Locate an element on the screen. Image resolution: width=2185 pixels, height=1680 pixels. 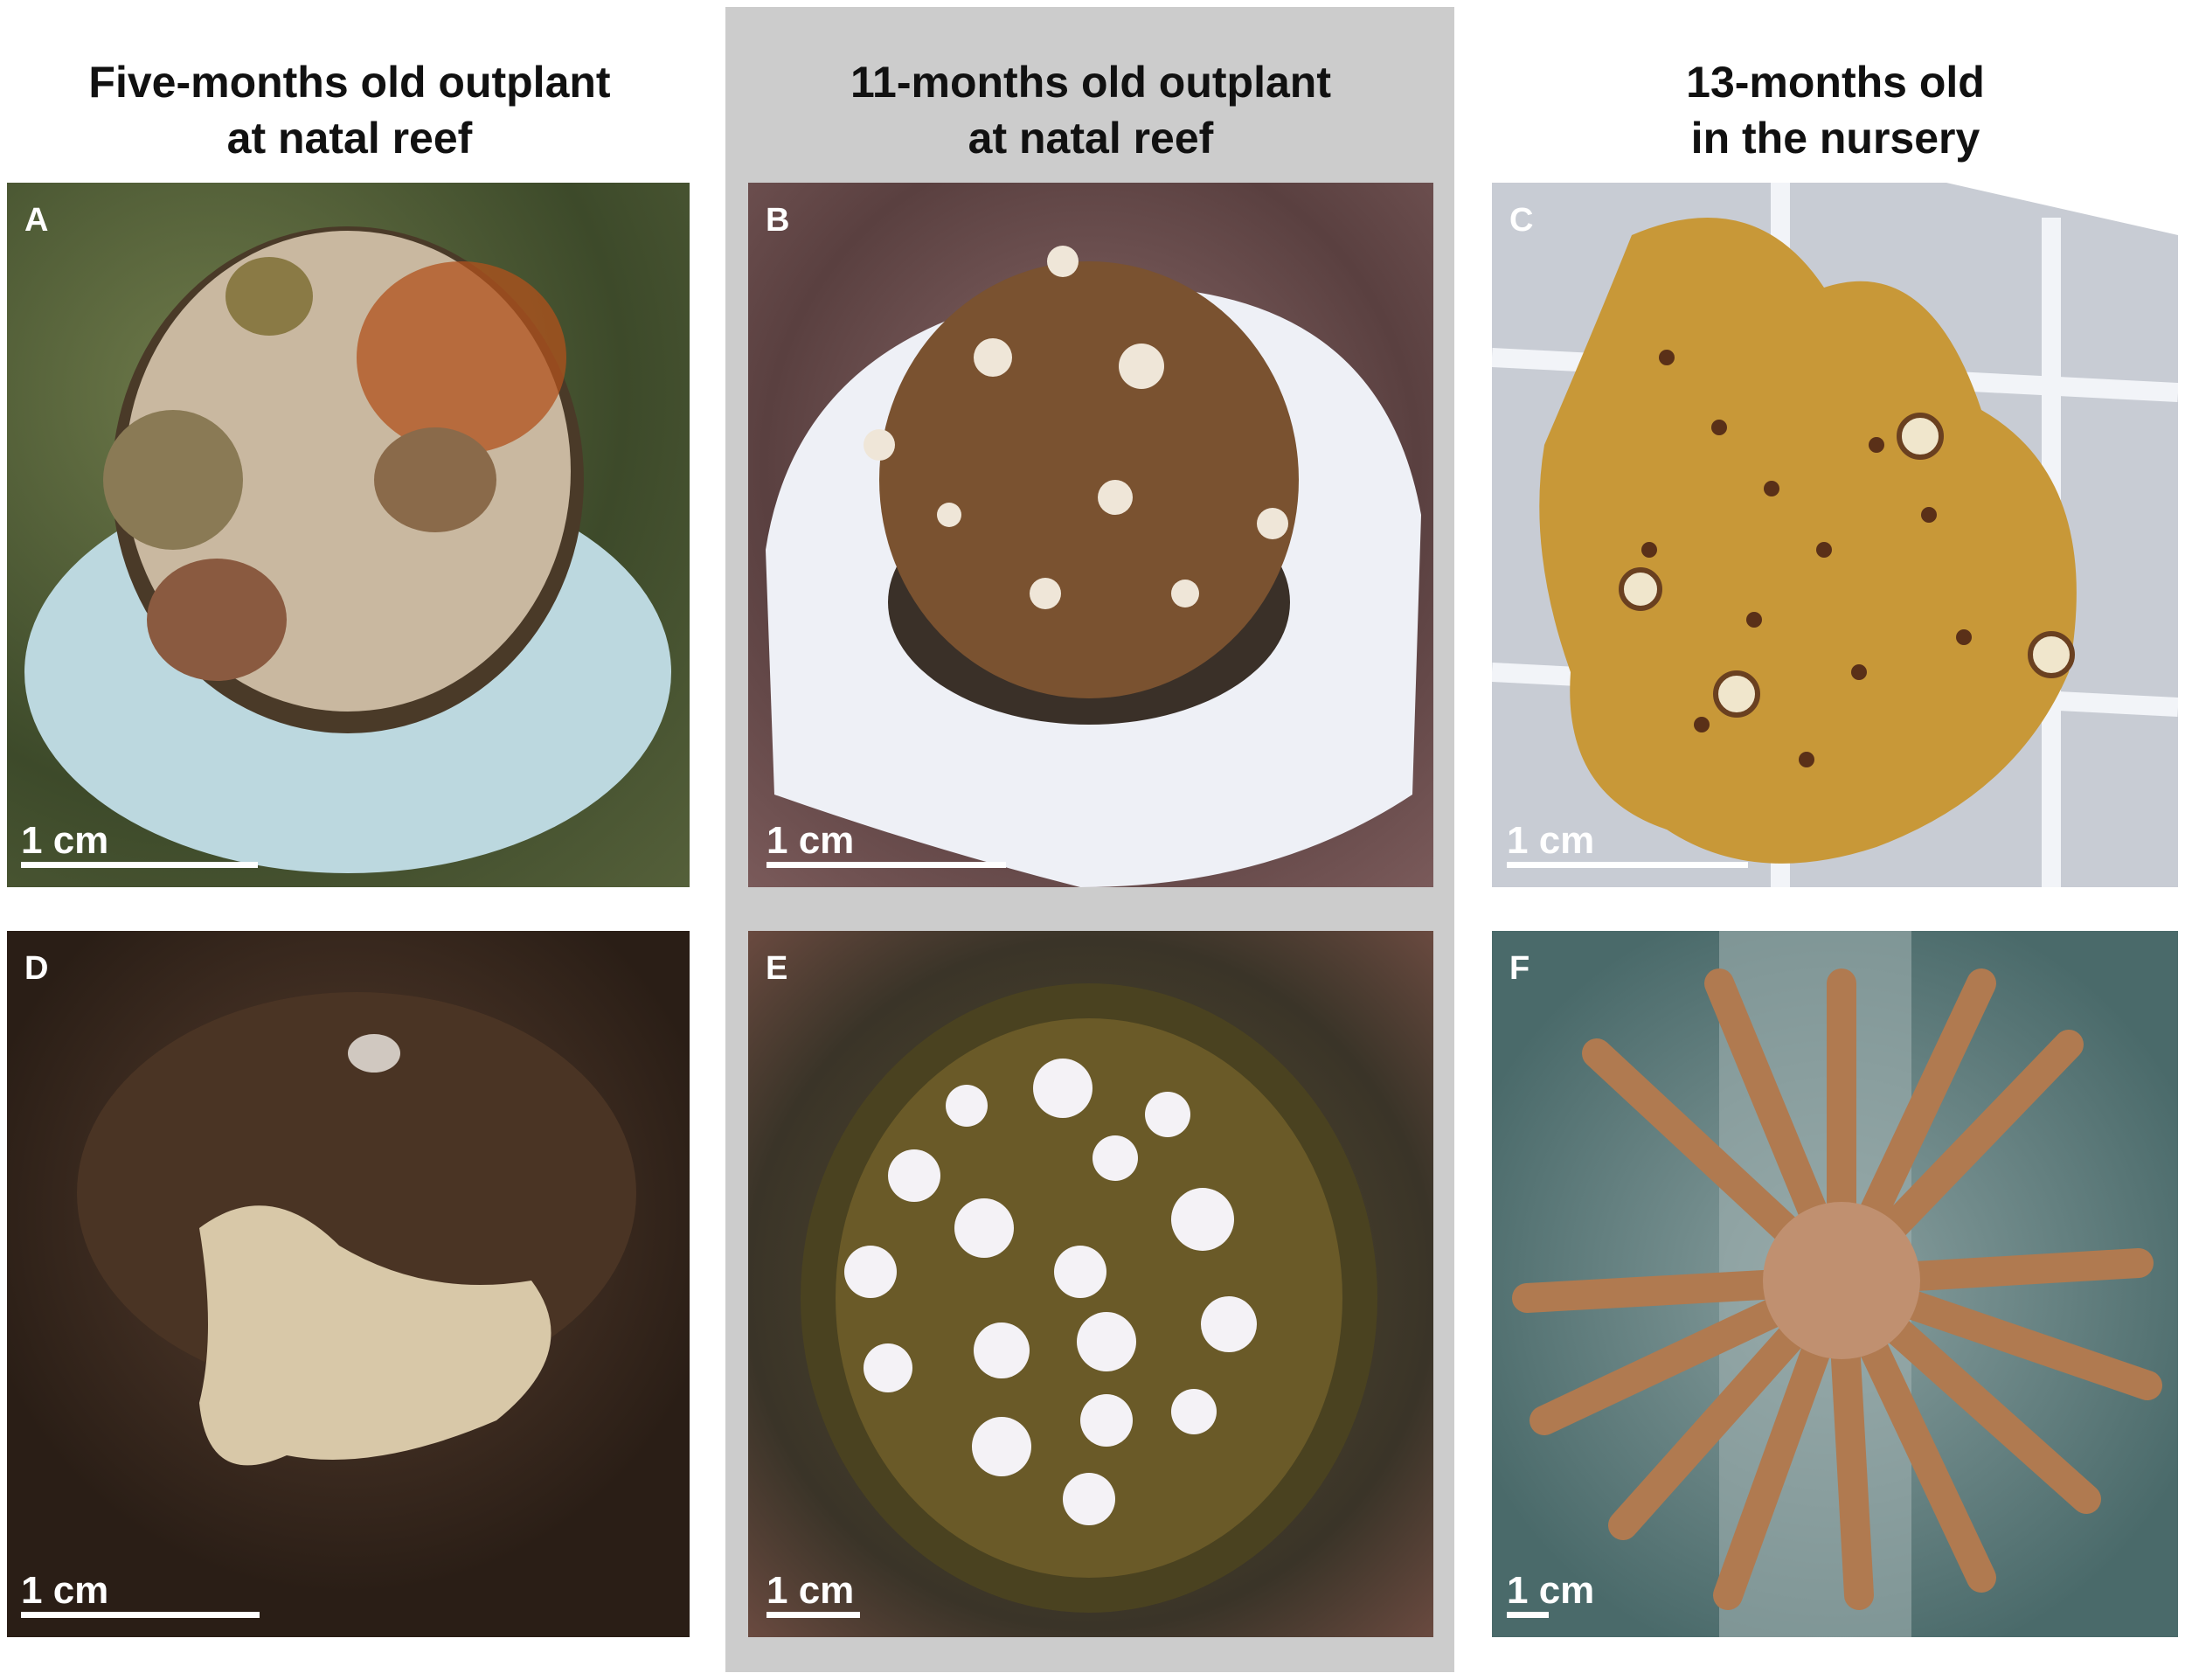
column-title-11-months: 11-months old outplant at natal reef is located at coordinates (1091, 110).